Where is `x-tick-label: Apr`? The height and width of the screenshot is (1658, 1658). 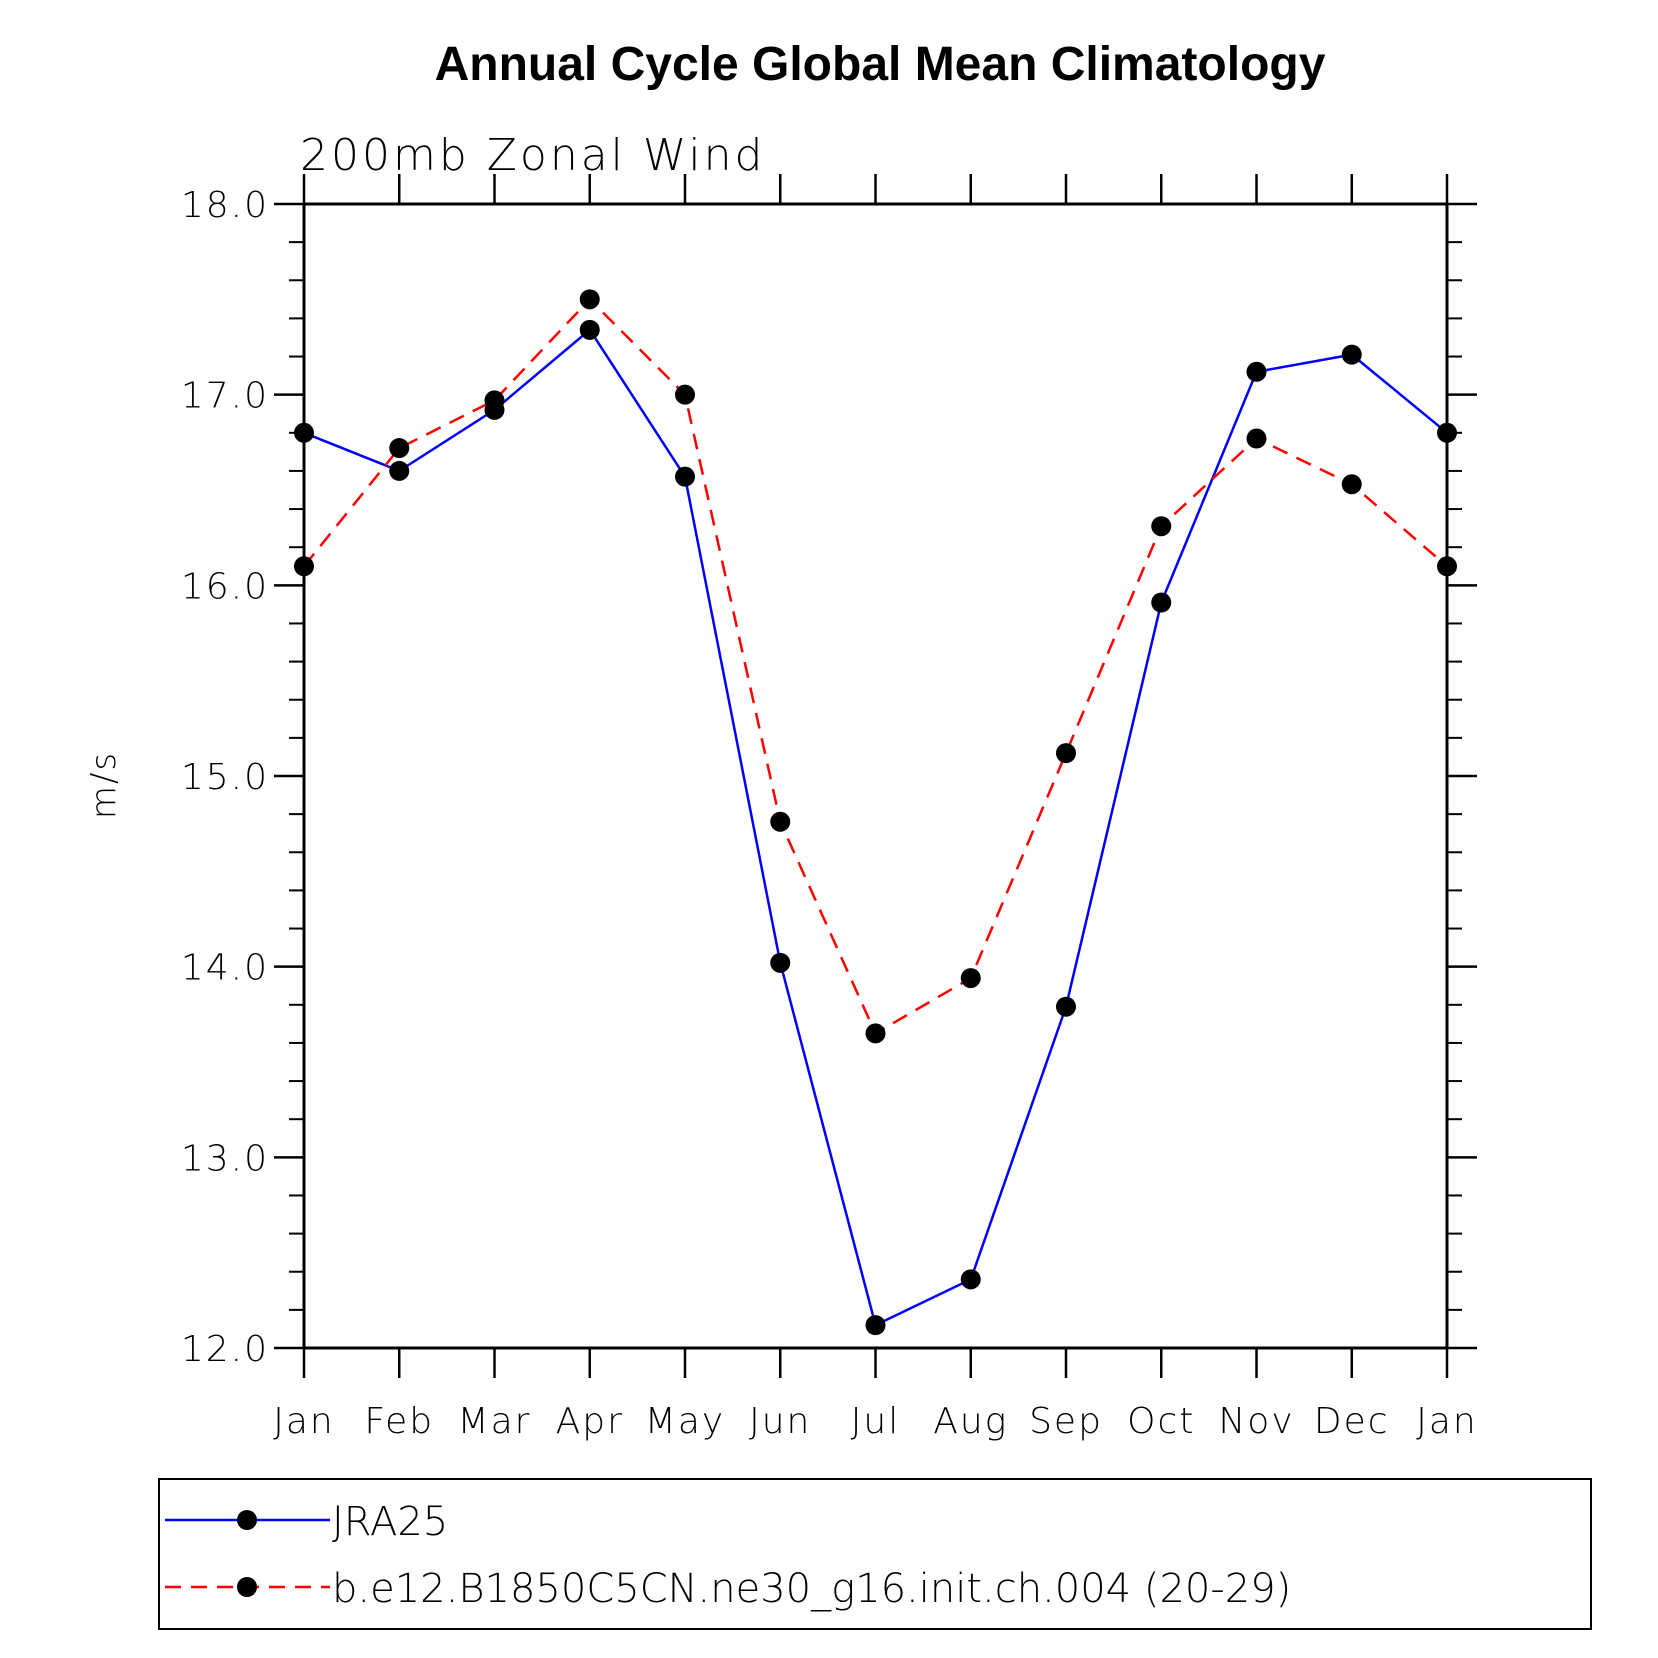
x-tick-label: Apr is located at coordinates (590, 1421).